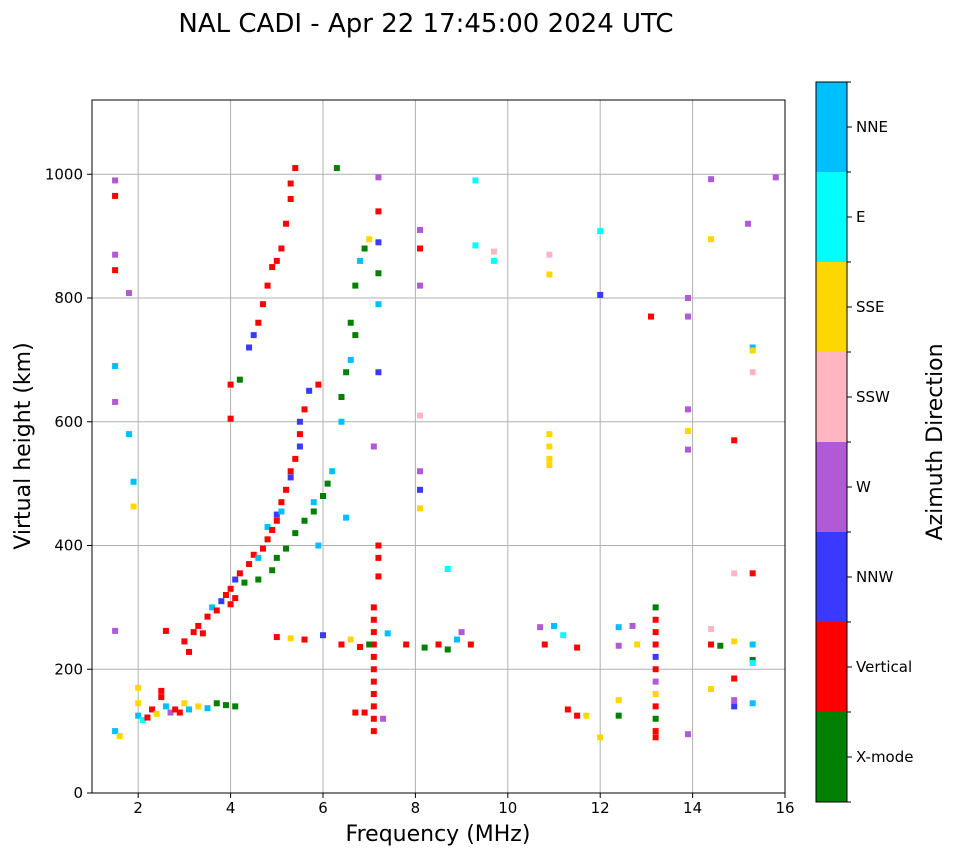 This screenshot has width=958, height=857. I want to click on y-tick-label: 600, so click(68, 422).